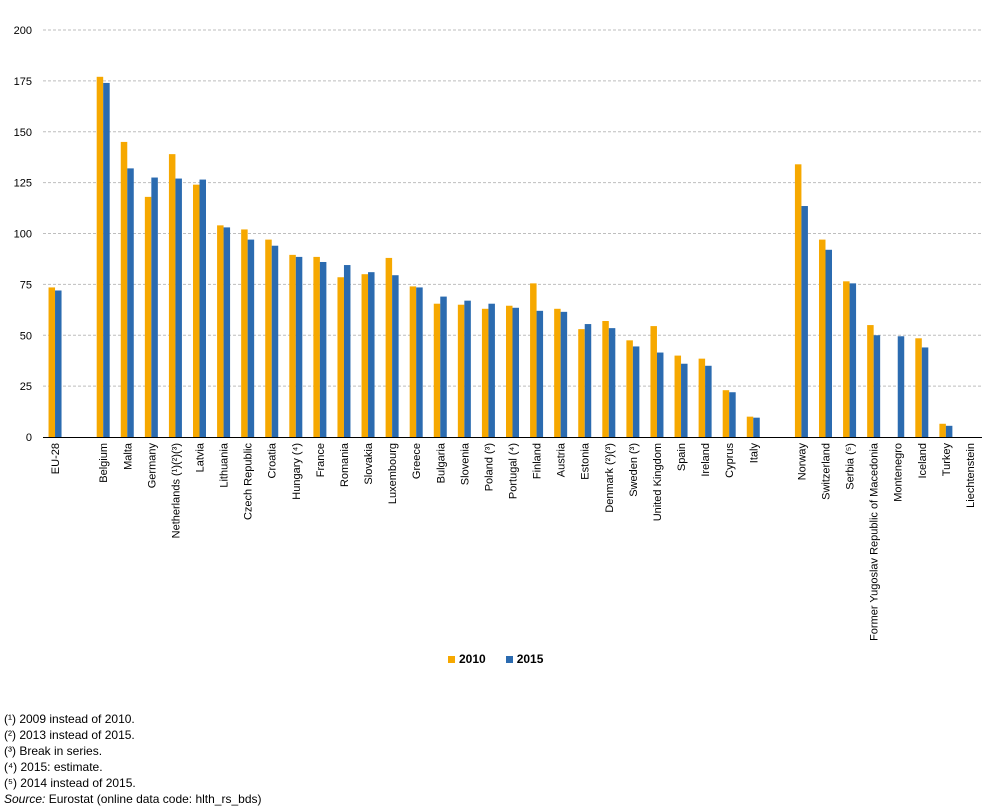 The width and height of the screenshot is (1005, 808). What do you see at coordinates (153, 799) in the screenshot?
I see `source-text: Eurostat (online data code: hlth_rs_bds)` at bounding box center [153, 799].